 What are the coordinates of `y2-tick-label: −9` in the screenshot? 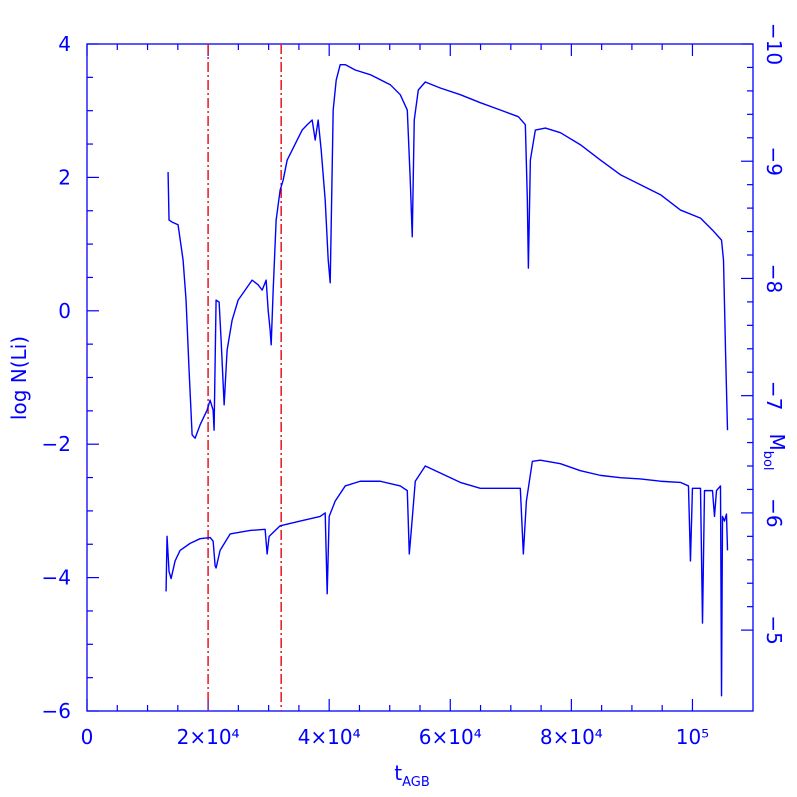 It's located at (774, 160).